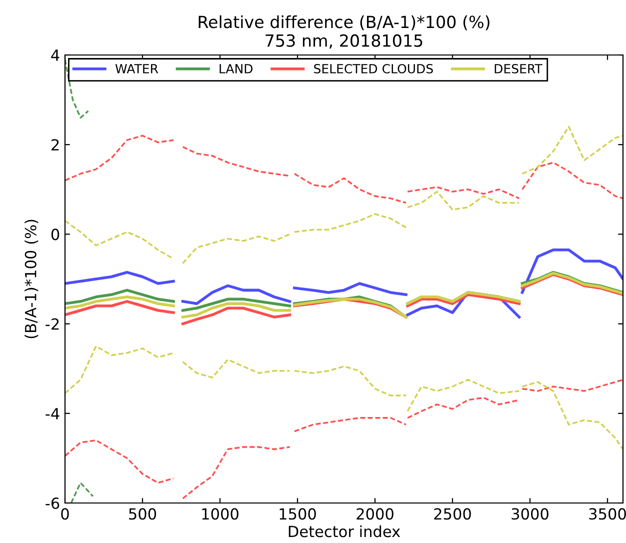  What do you see at coordinates (220, 514) in the screenshot?
I see `x-tick-label: 1000` at bounding box center [220, 514].